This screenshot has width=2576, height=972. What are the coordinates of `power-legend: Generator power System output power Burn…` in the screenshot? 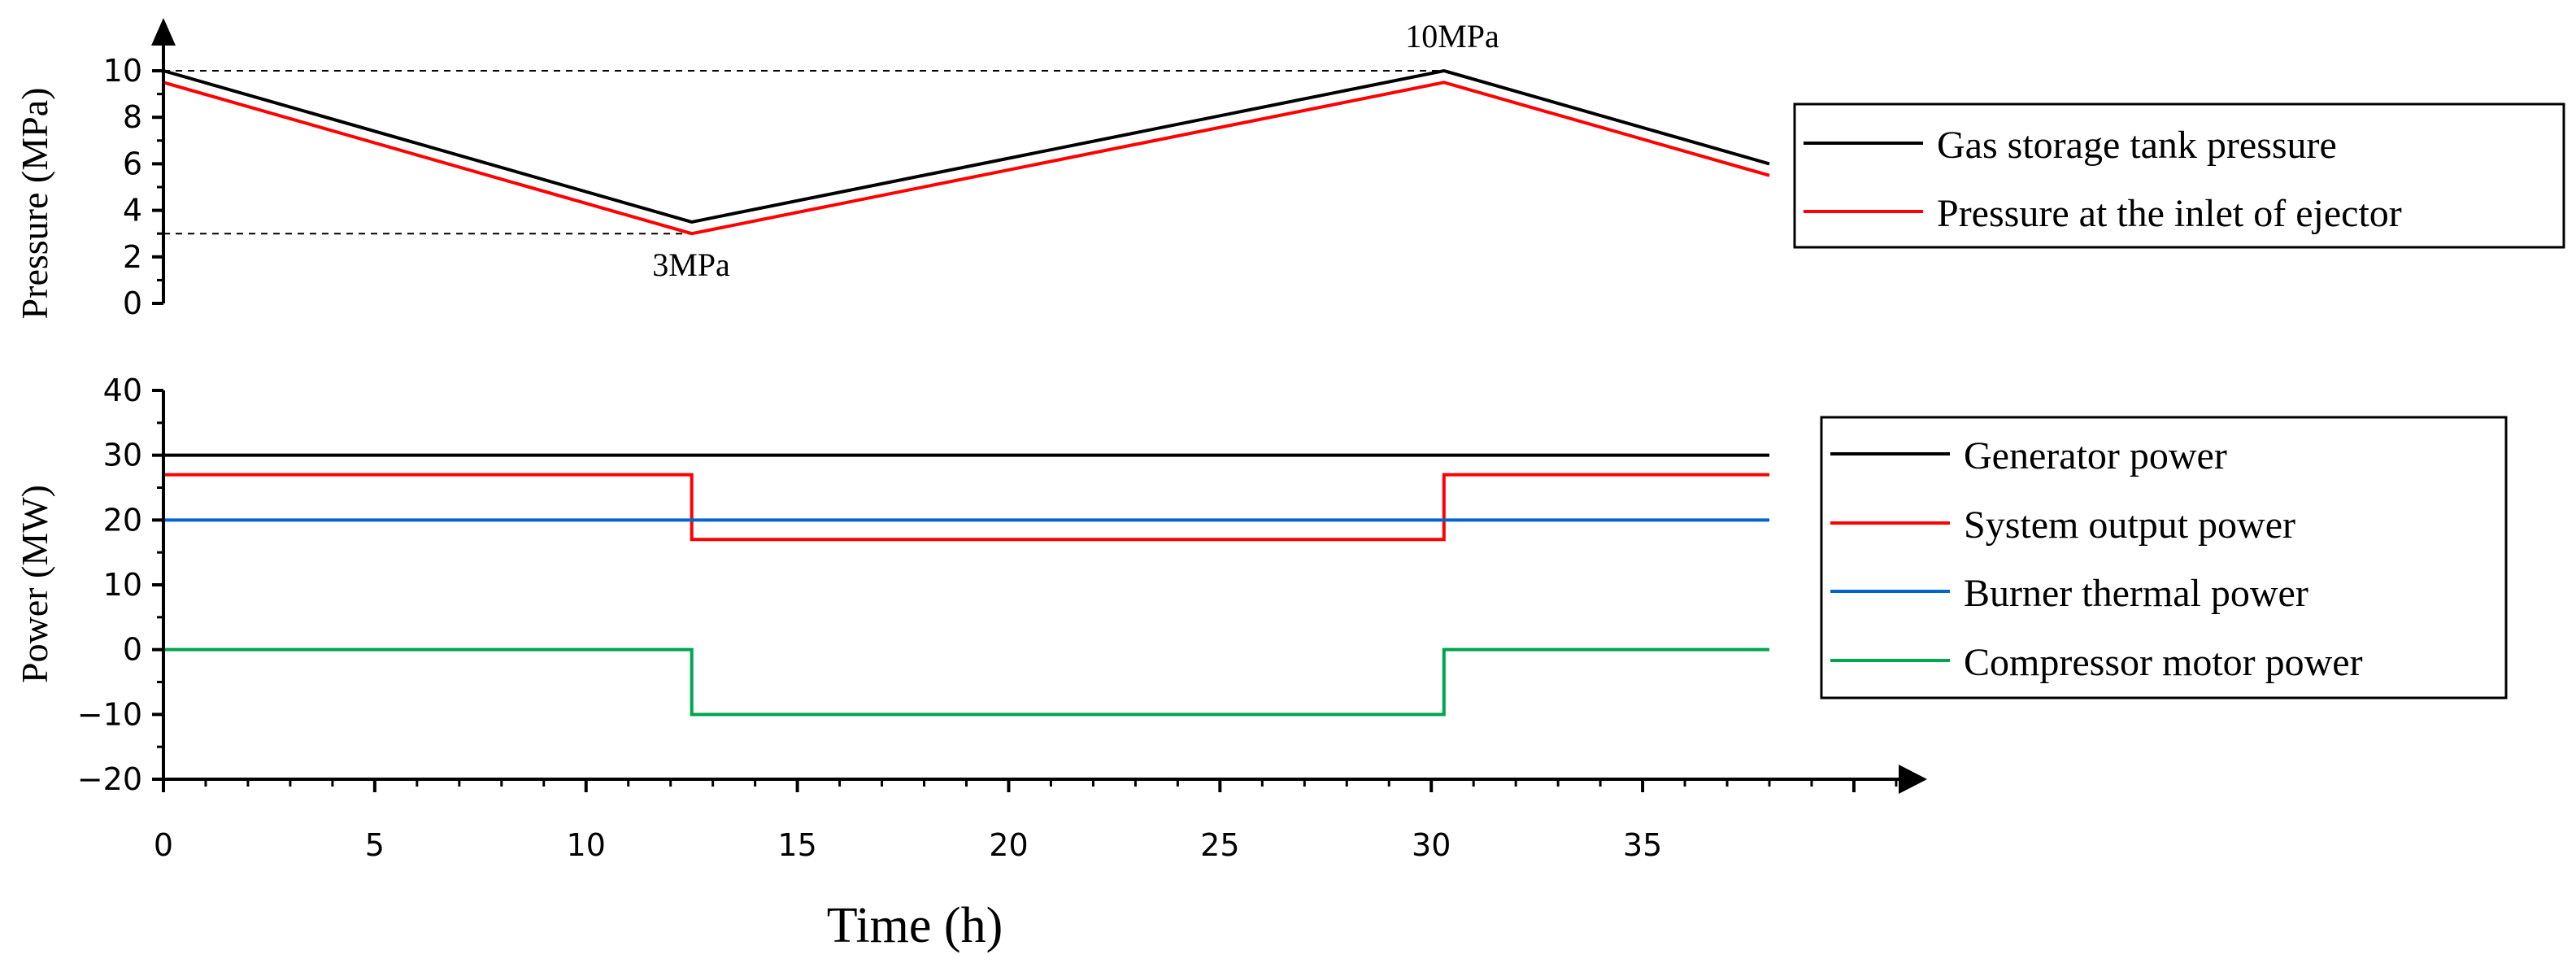 It's located at (2164, 558).